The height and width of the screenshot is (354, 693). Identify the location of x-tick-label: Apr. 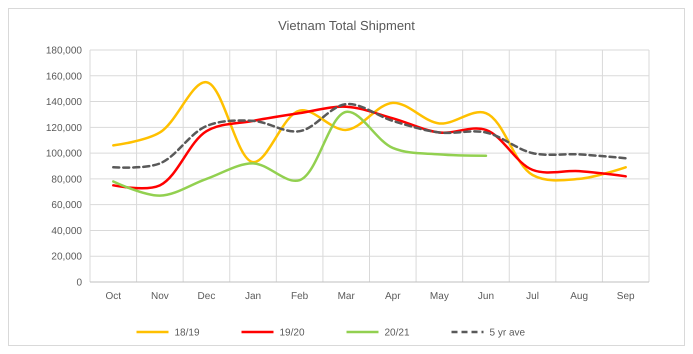
(393, 296).